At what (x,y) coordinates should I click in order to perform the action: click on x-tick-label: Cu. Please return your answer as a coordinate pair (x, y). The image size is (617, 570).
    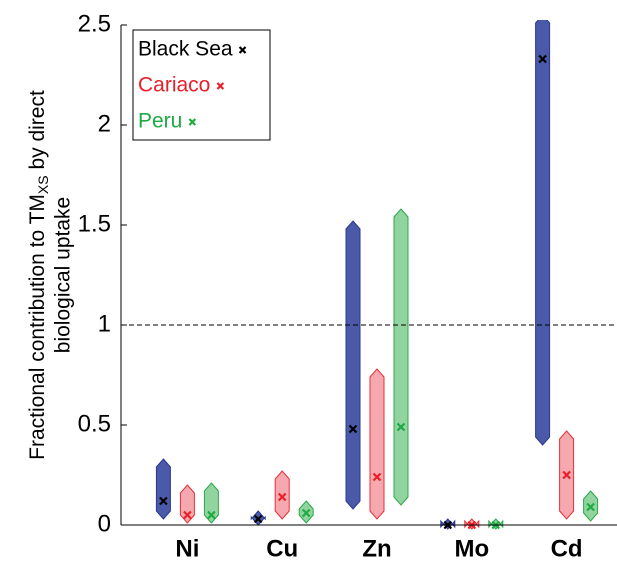
    Looking at the image, I should click on (282, 548).